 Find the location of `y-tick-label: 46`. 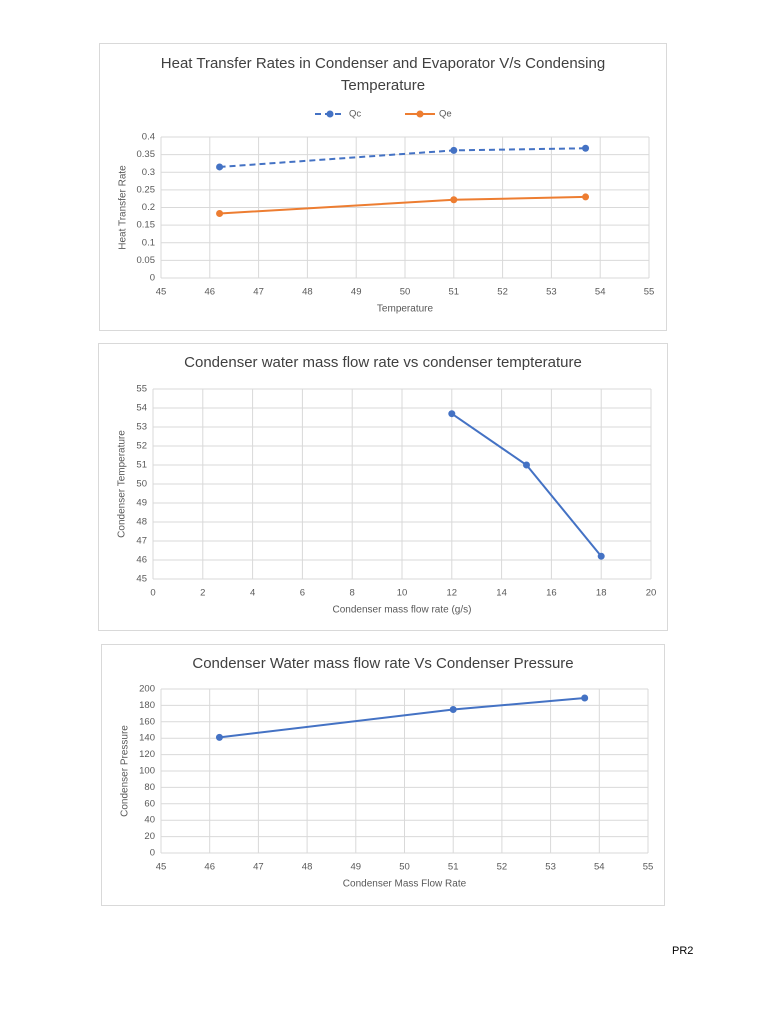

y-tick-label: 46 is located at coordinates (141, 560).